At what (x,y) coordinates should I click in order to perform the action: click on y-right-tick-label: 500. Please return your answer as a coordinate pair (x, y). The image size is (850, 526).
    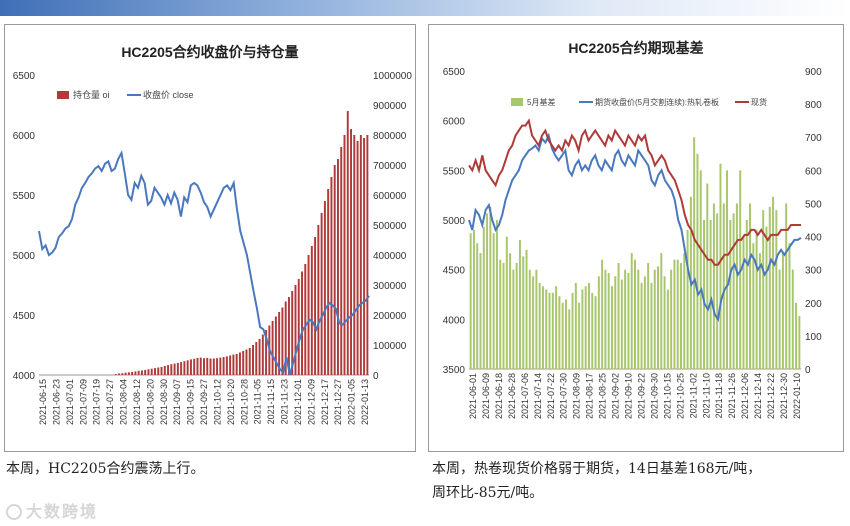
    Looking at the image, I should click on (813, 204).